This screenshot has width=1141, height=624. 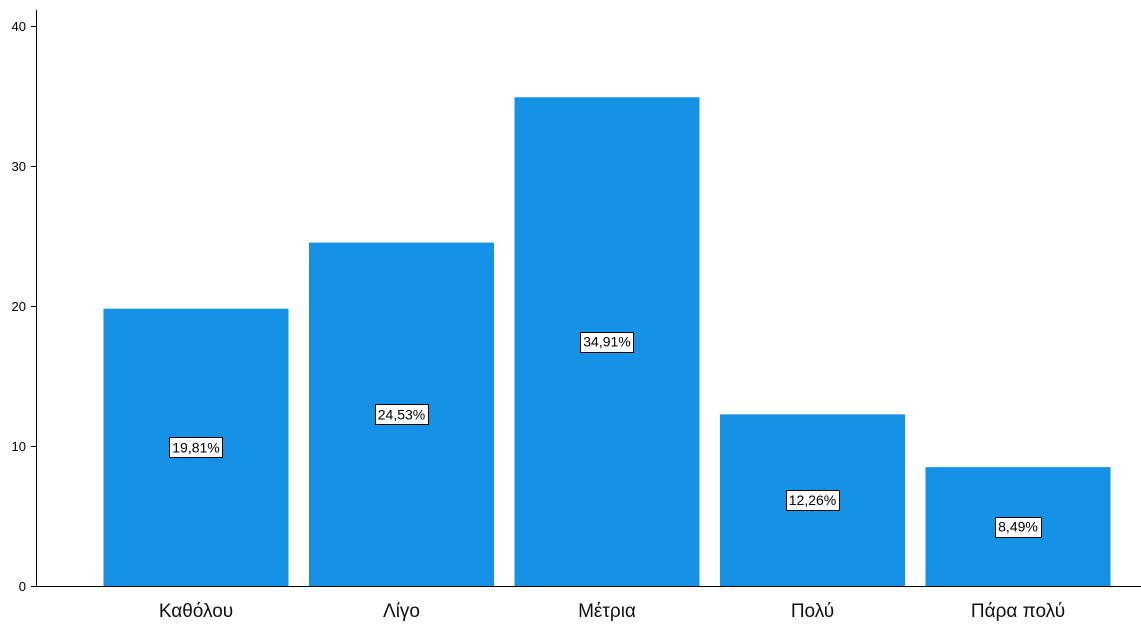 What do you see at coordinates (1018, 611) in the screenshot?
I see `x-tick-label: Πάρα πολύ` at bounding box center [1018, 611].